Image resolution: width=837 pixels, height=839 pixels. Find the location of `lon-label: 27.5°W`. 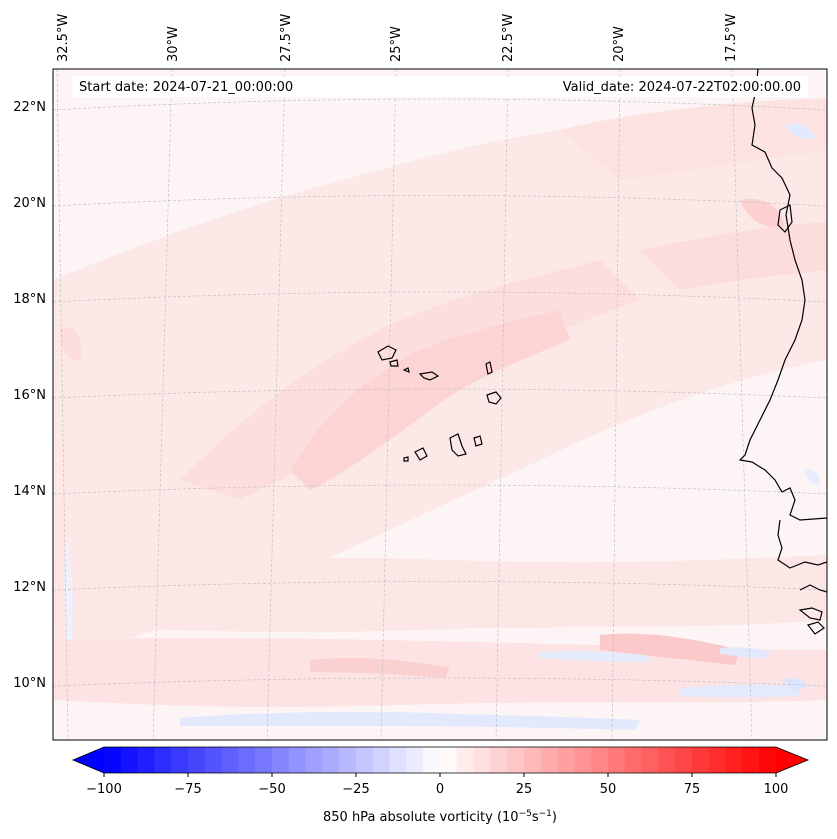

lon-label: 27.5°W is located at coordinates (286, 38).